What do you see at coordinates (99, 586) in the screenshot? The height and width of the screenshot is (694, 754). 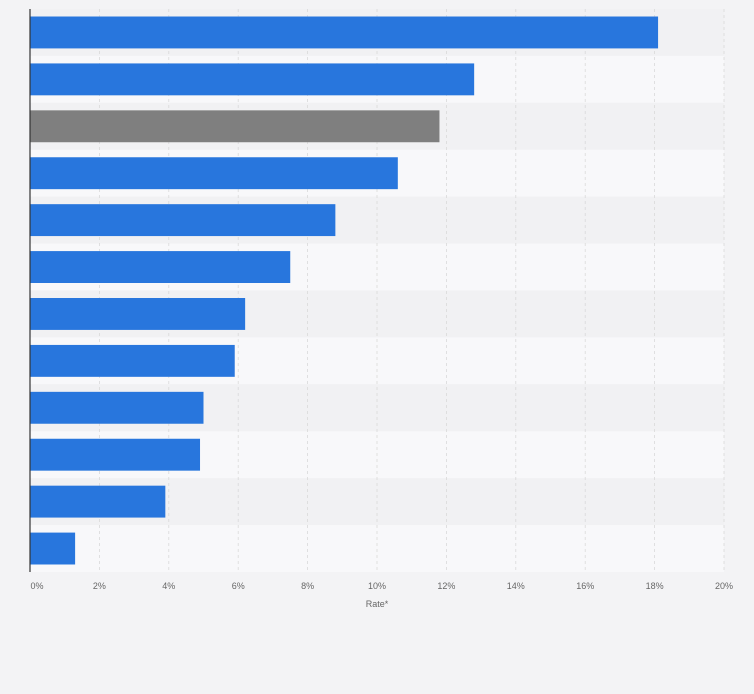 I see `x-tick-label: 2%` at bounding box center [99, 586].